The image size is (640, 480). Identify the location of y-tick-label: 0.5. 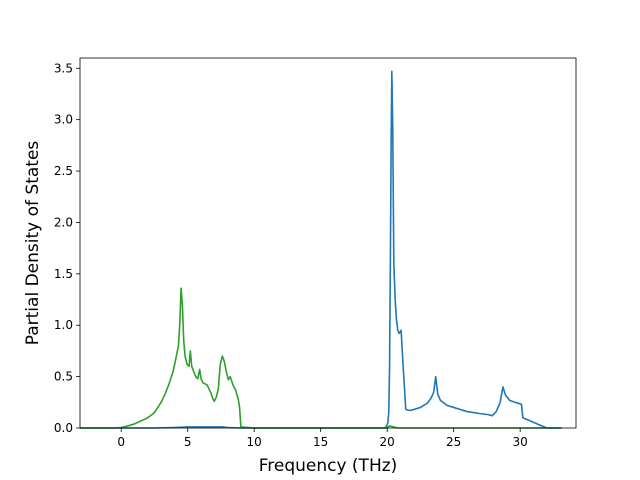
(63, 377).